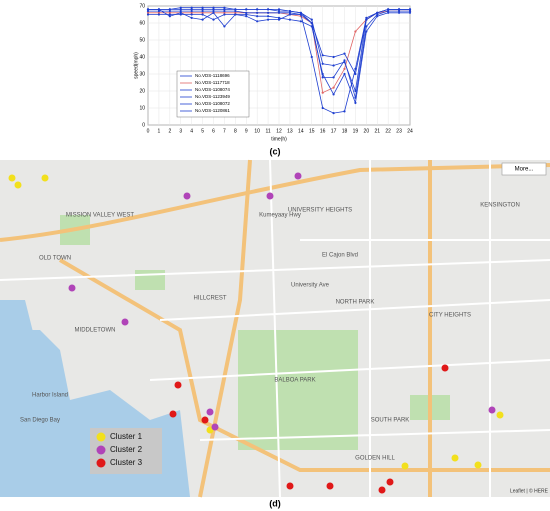 This screenshot has height=511, width=550. What do you see at coordinates (367, 131) in the screenshot?
I see `x-tick-label: 20` at bounding box center [367, 131].